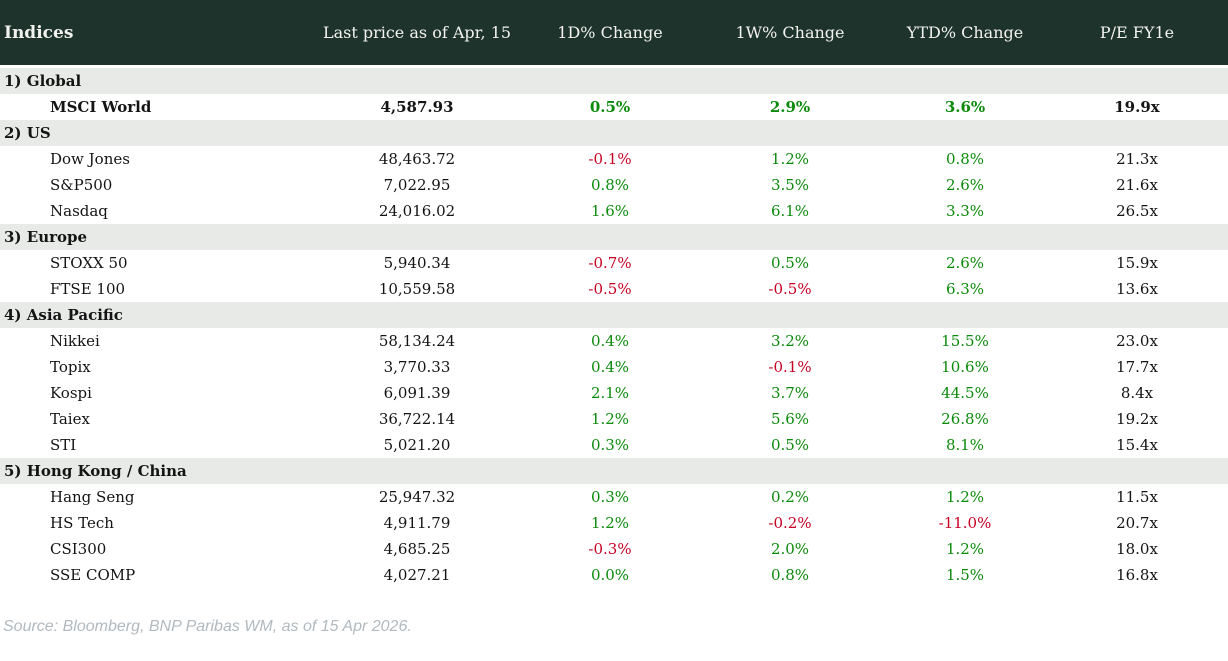  I want to click on index-row: Nikkei 58,134.24 0.4% 3.2% 15.5% 23.0x, so click(614, 341).